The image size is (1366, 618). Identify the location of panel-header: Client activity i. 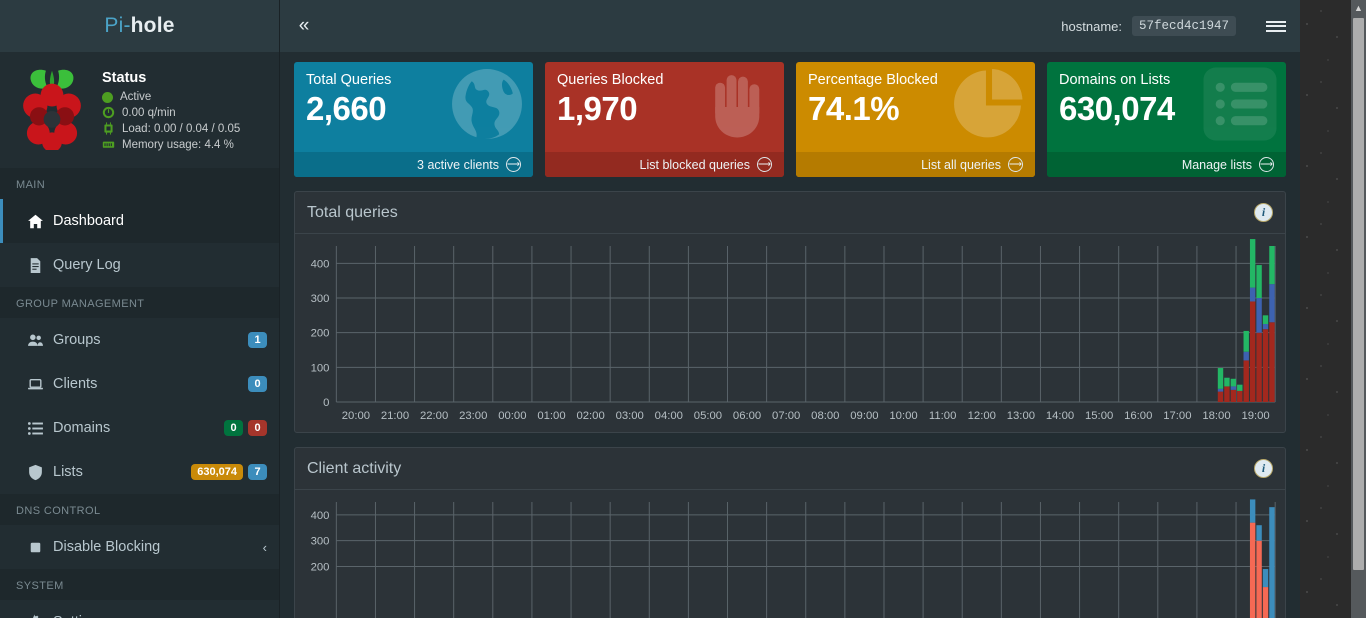
(790, 469).